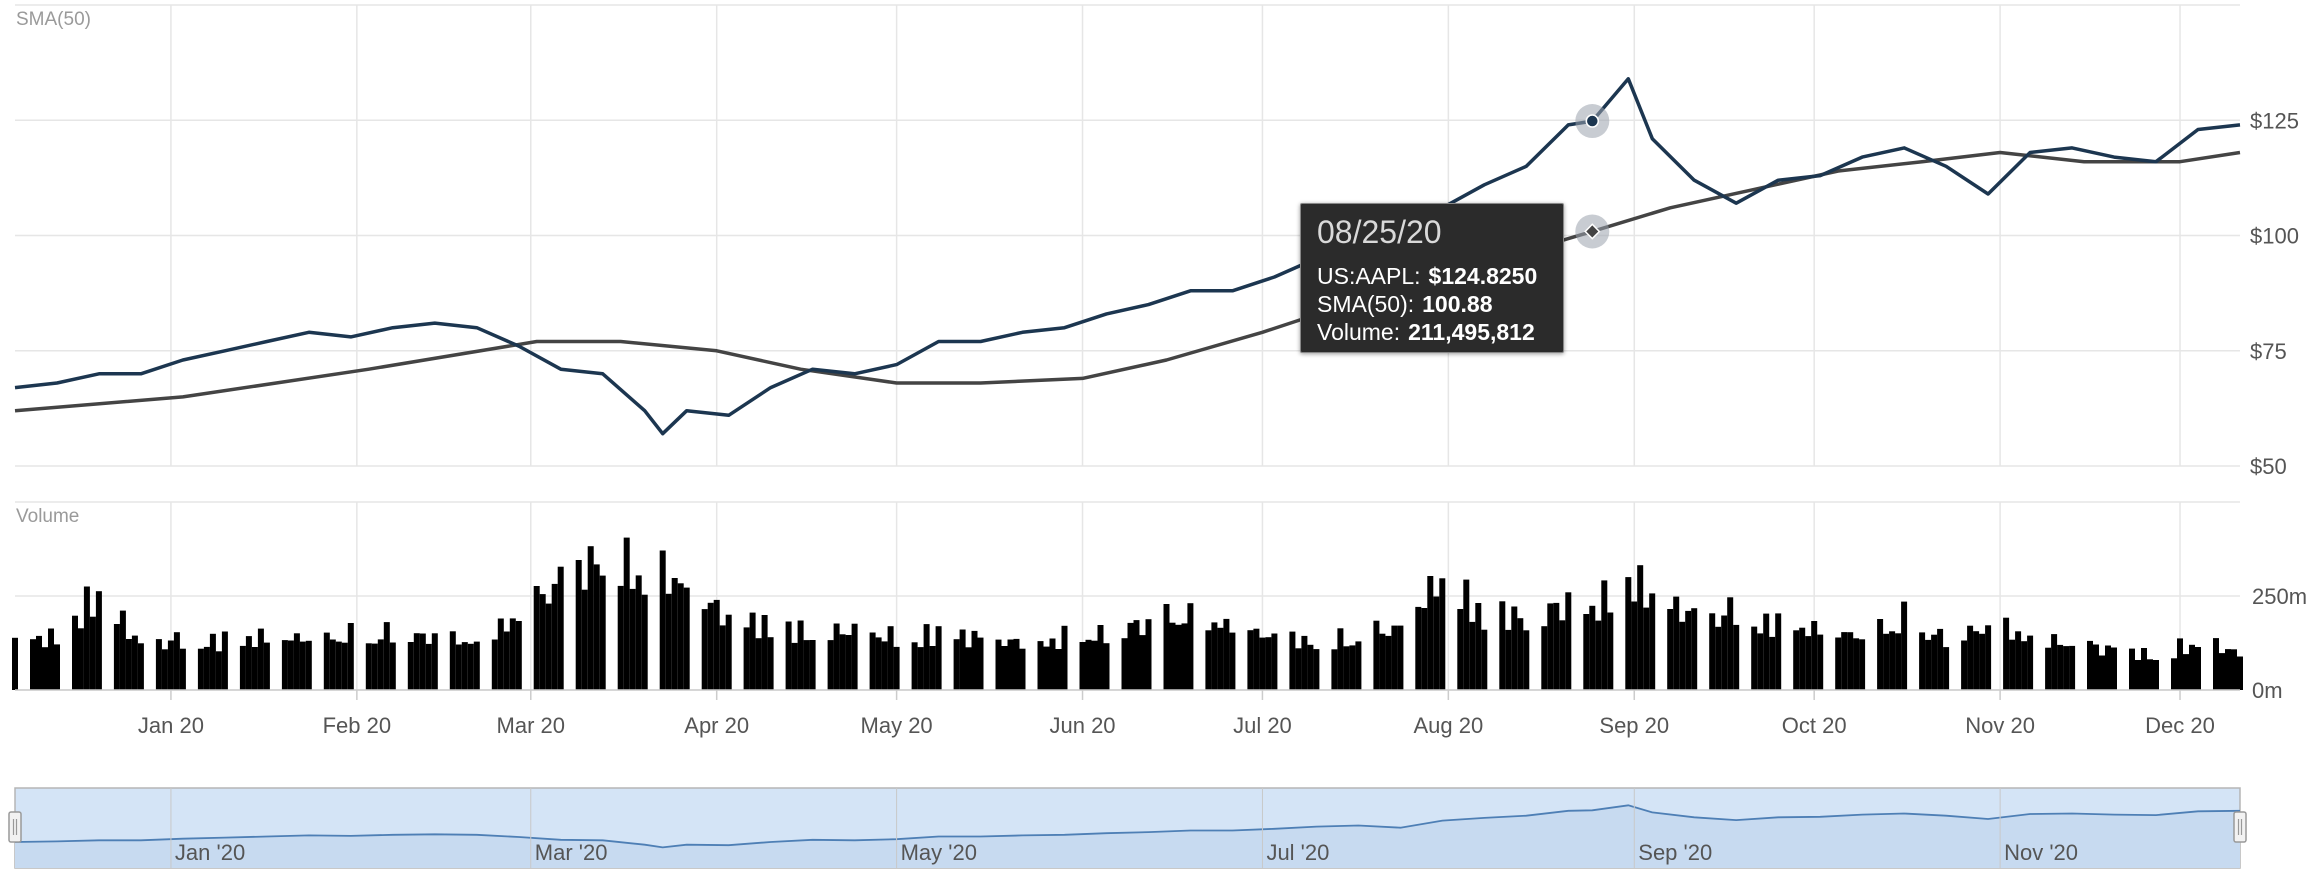  Describe the element at coordinates (1592, 121) in the screenshot. I see `price-hover-marker` at that location.